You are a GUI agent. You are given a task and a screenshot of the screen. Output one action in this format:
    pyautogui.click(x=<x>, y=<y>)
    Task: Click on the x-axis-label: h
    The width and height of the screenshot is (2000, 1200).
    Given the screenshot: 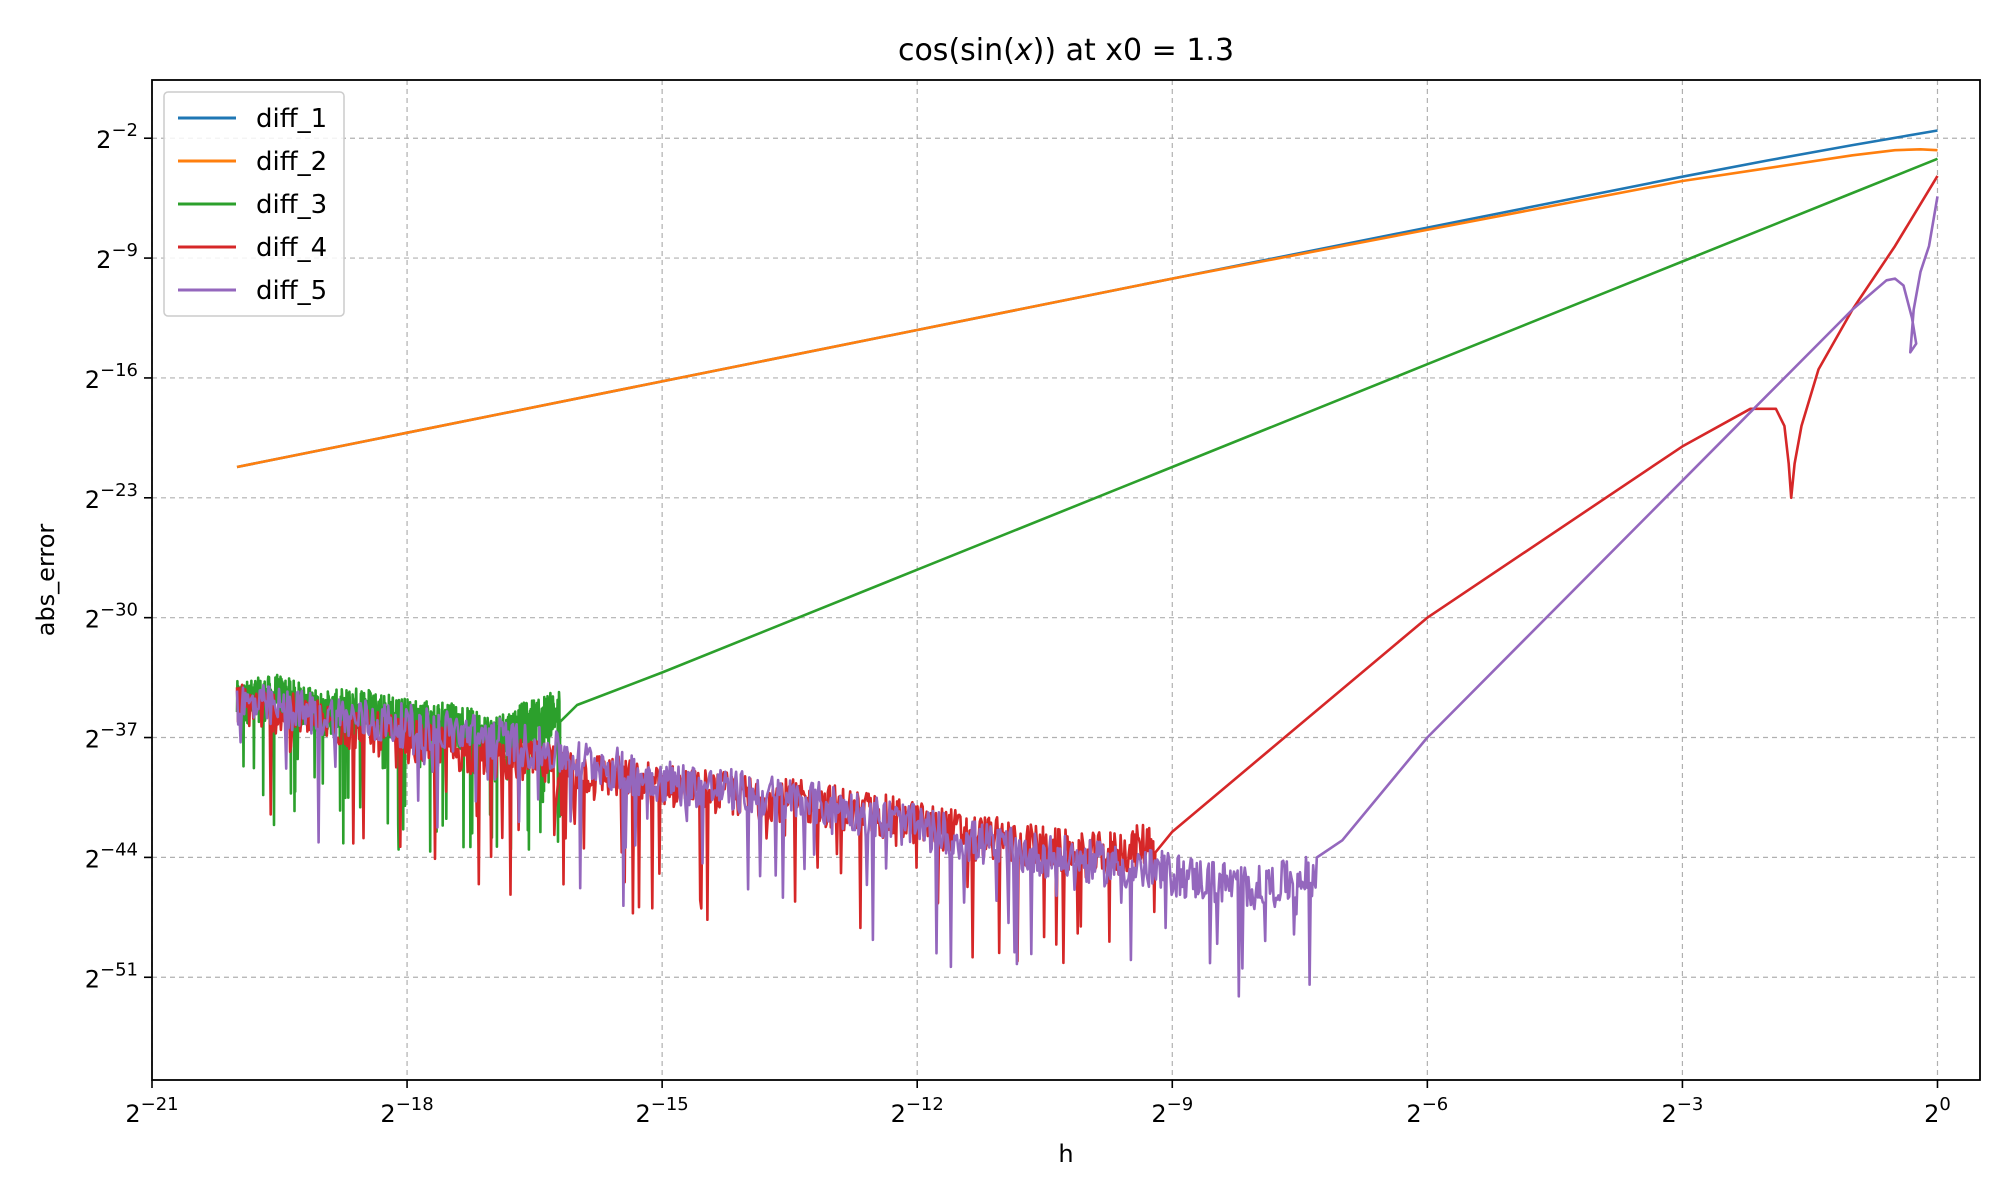 What is the action you would take?
    pyautogui.click(x=1065, y=1154)
    